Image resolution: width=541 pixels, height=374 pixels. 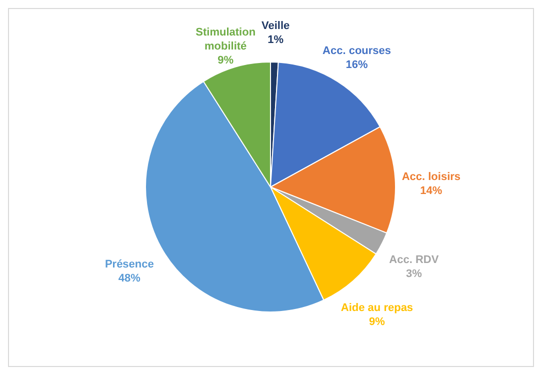 I want to click on data-label: 48%, so click(x=129, y=278).